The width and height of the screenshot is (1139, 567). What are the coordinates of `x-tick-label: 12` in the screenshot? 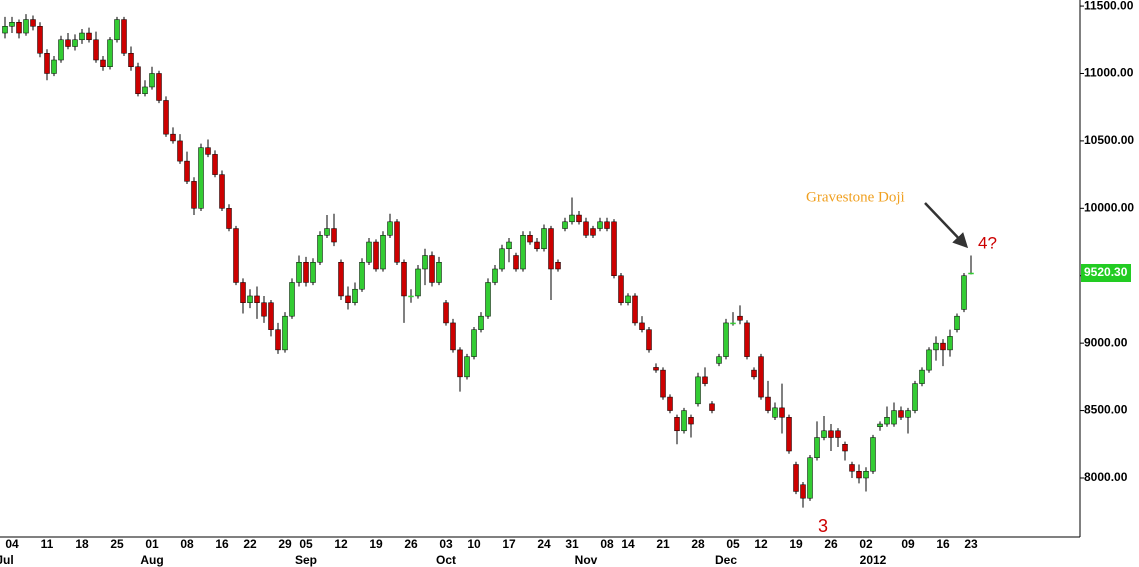 It's located at (341, 544).